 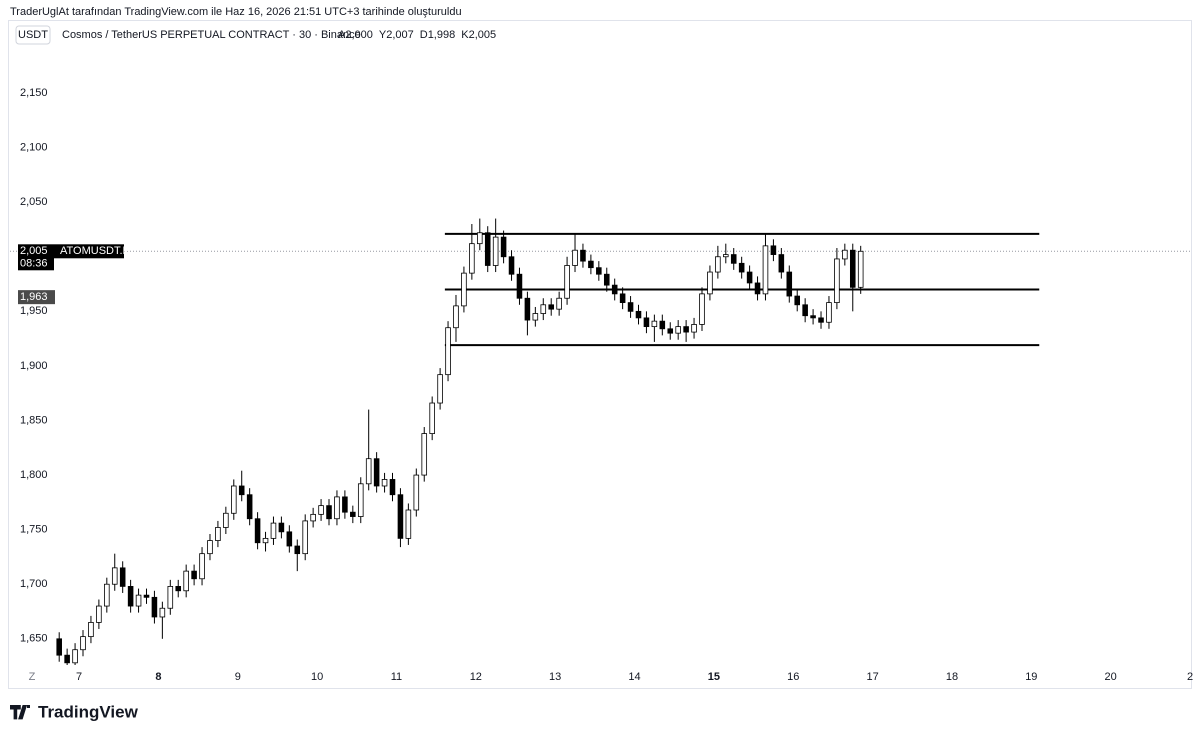 What do you see at coordinates (79, 677) in the screenshot?
I see `x-tick-label: 7` at bounding box center [79, 677].